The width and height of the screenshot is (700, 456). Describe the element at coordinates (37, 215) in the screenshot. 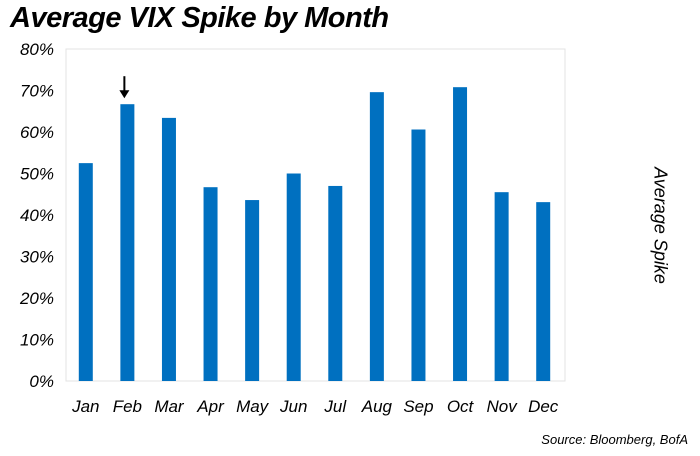

I see `y-tick-label: 40%` at that location.